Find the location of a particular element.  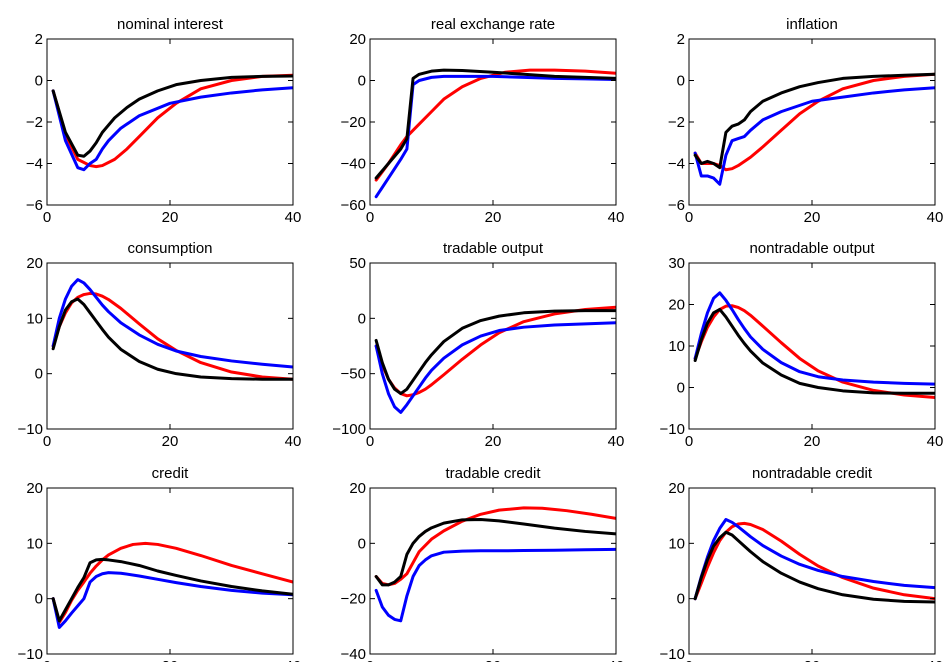

panel-title: inflation is located at coordinates (812, 24).